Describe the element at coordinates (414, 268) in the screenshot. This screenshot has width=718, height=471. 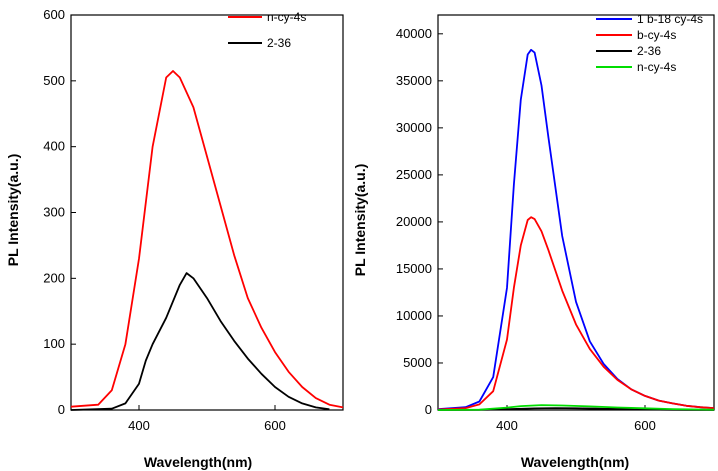
I see `right-y-tick-label-3: 15000` at that location.